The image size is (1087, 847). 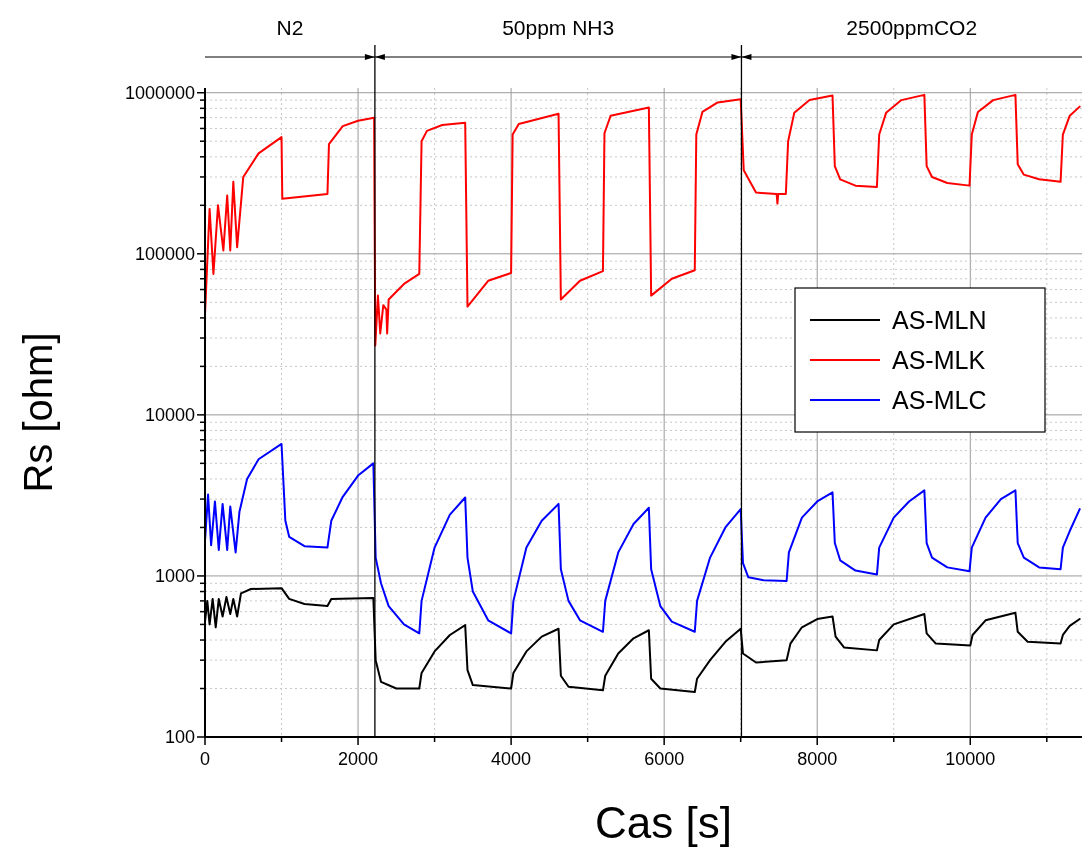 What do you see at coordinates (939, 320) in the screenshot?
I see `legend-label: AS-MLN` at bounding box center [939, 320].